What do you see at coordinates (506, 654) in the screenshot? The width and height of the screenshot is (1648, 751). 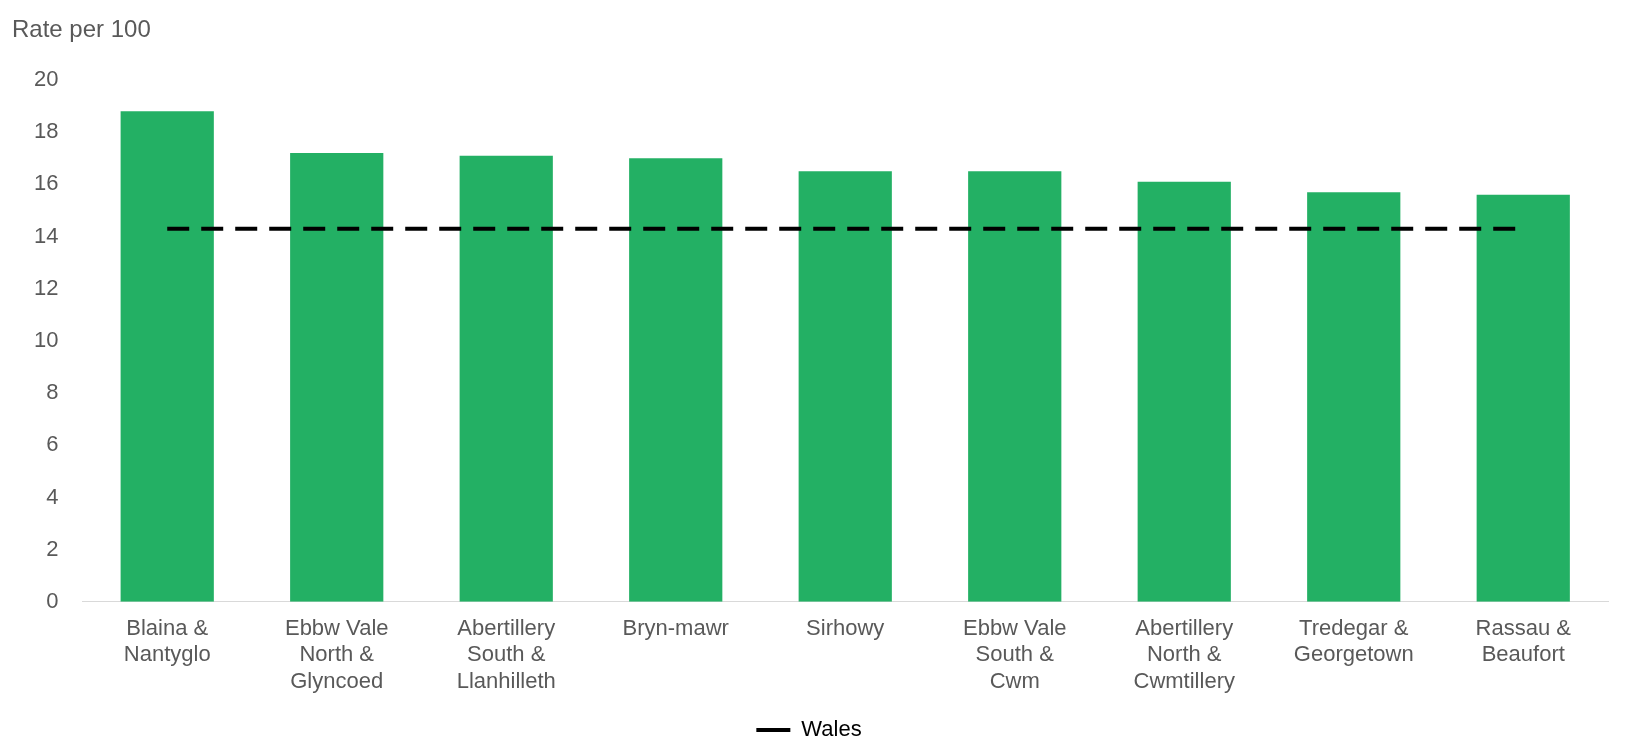 I see `x-tick-label: Abertillery South & Llanhilleth` at bounding box center [506, 654].